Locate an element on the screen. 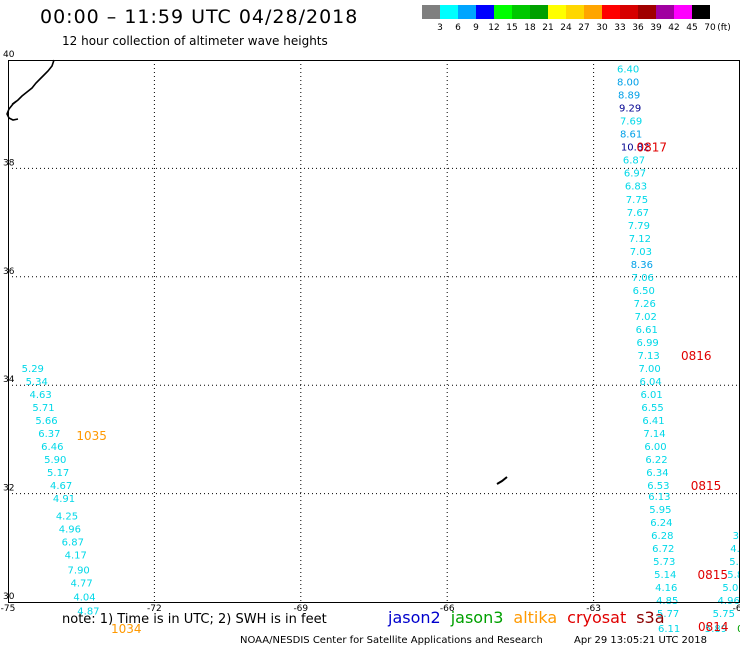  legend-item: jason3 is located at coordinates (477, 617).